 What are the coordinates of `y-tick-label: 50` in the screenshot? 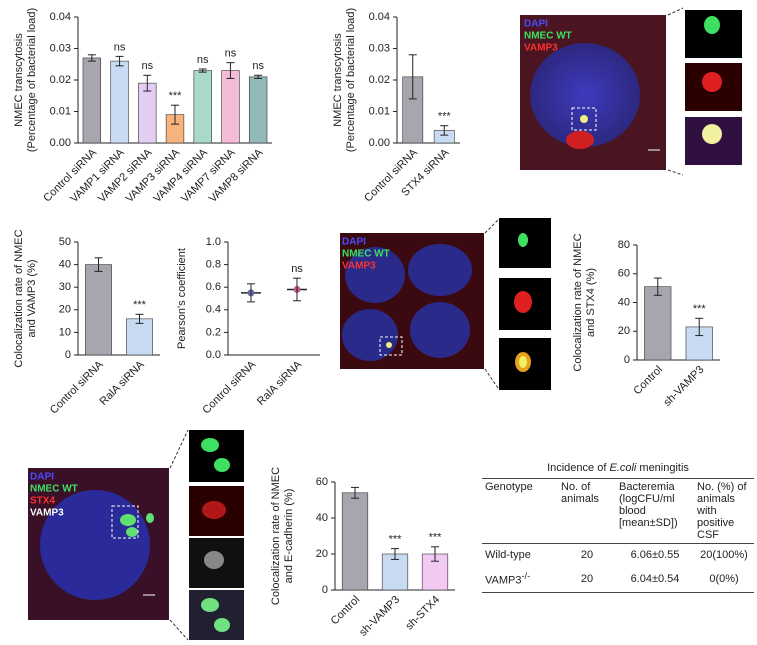 It's located at (65, 242).